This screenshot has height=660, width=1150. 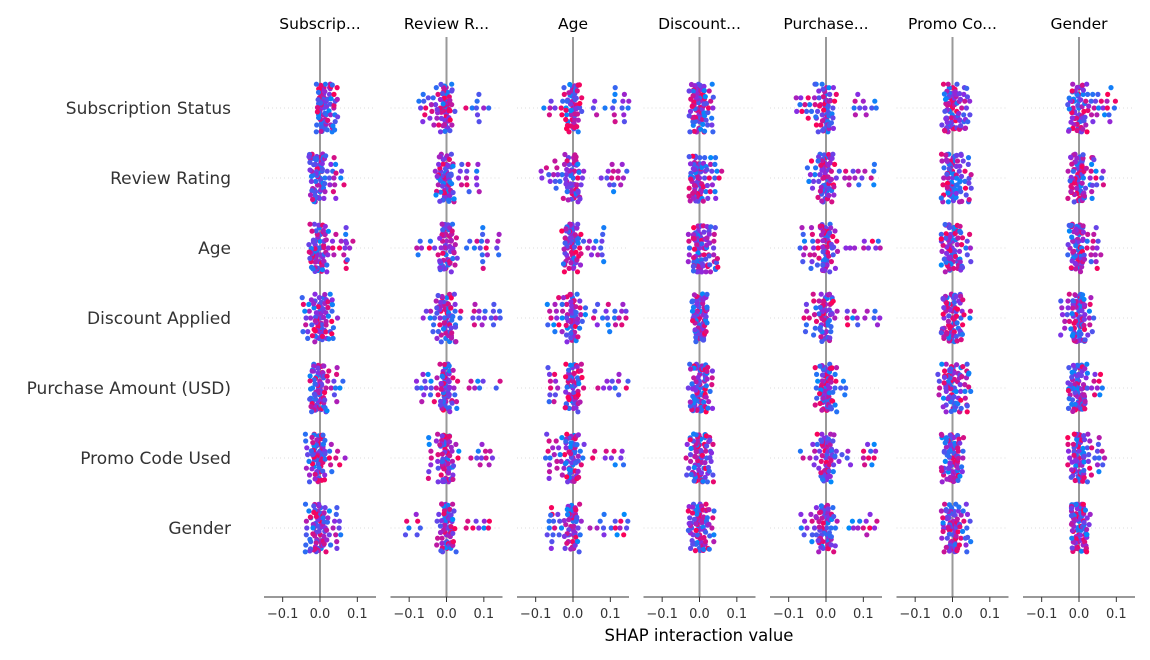 I want to click on x-tick-label: 0.1, so click(x=357, y=614).